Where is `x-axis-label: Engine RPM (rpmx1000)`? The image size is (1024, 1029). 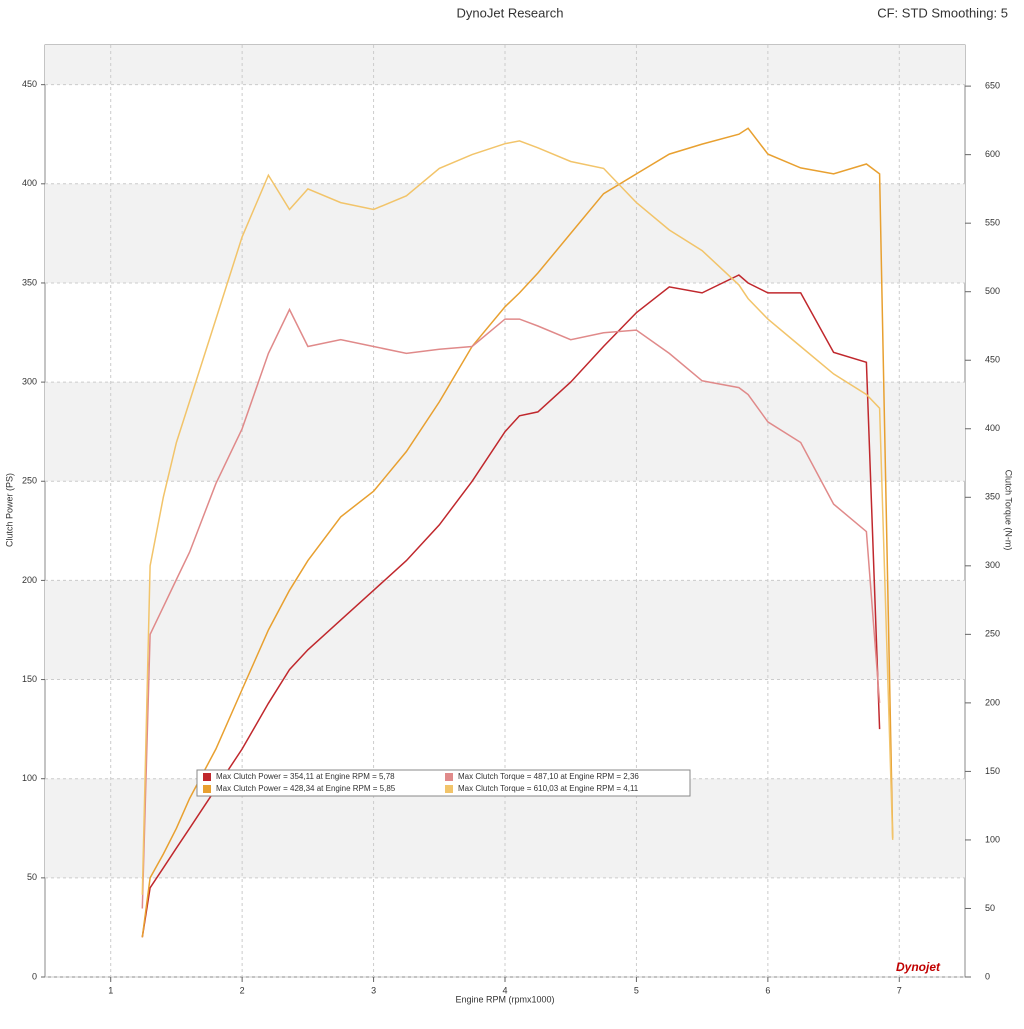
x-axis-label: Engine RPM (rpmx1000) is located at coordinates (504, 999).